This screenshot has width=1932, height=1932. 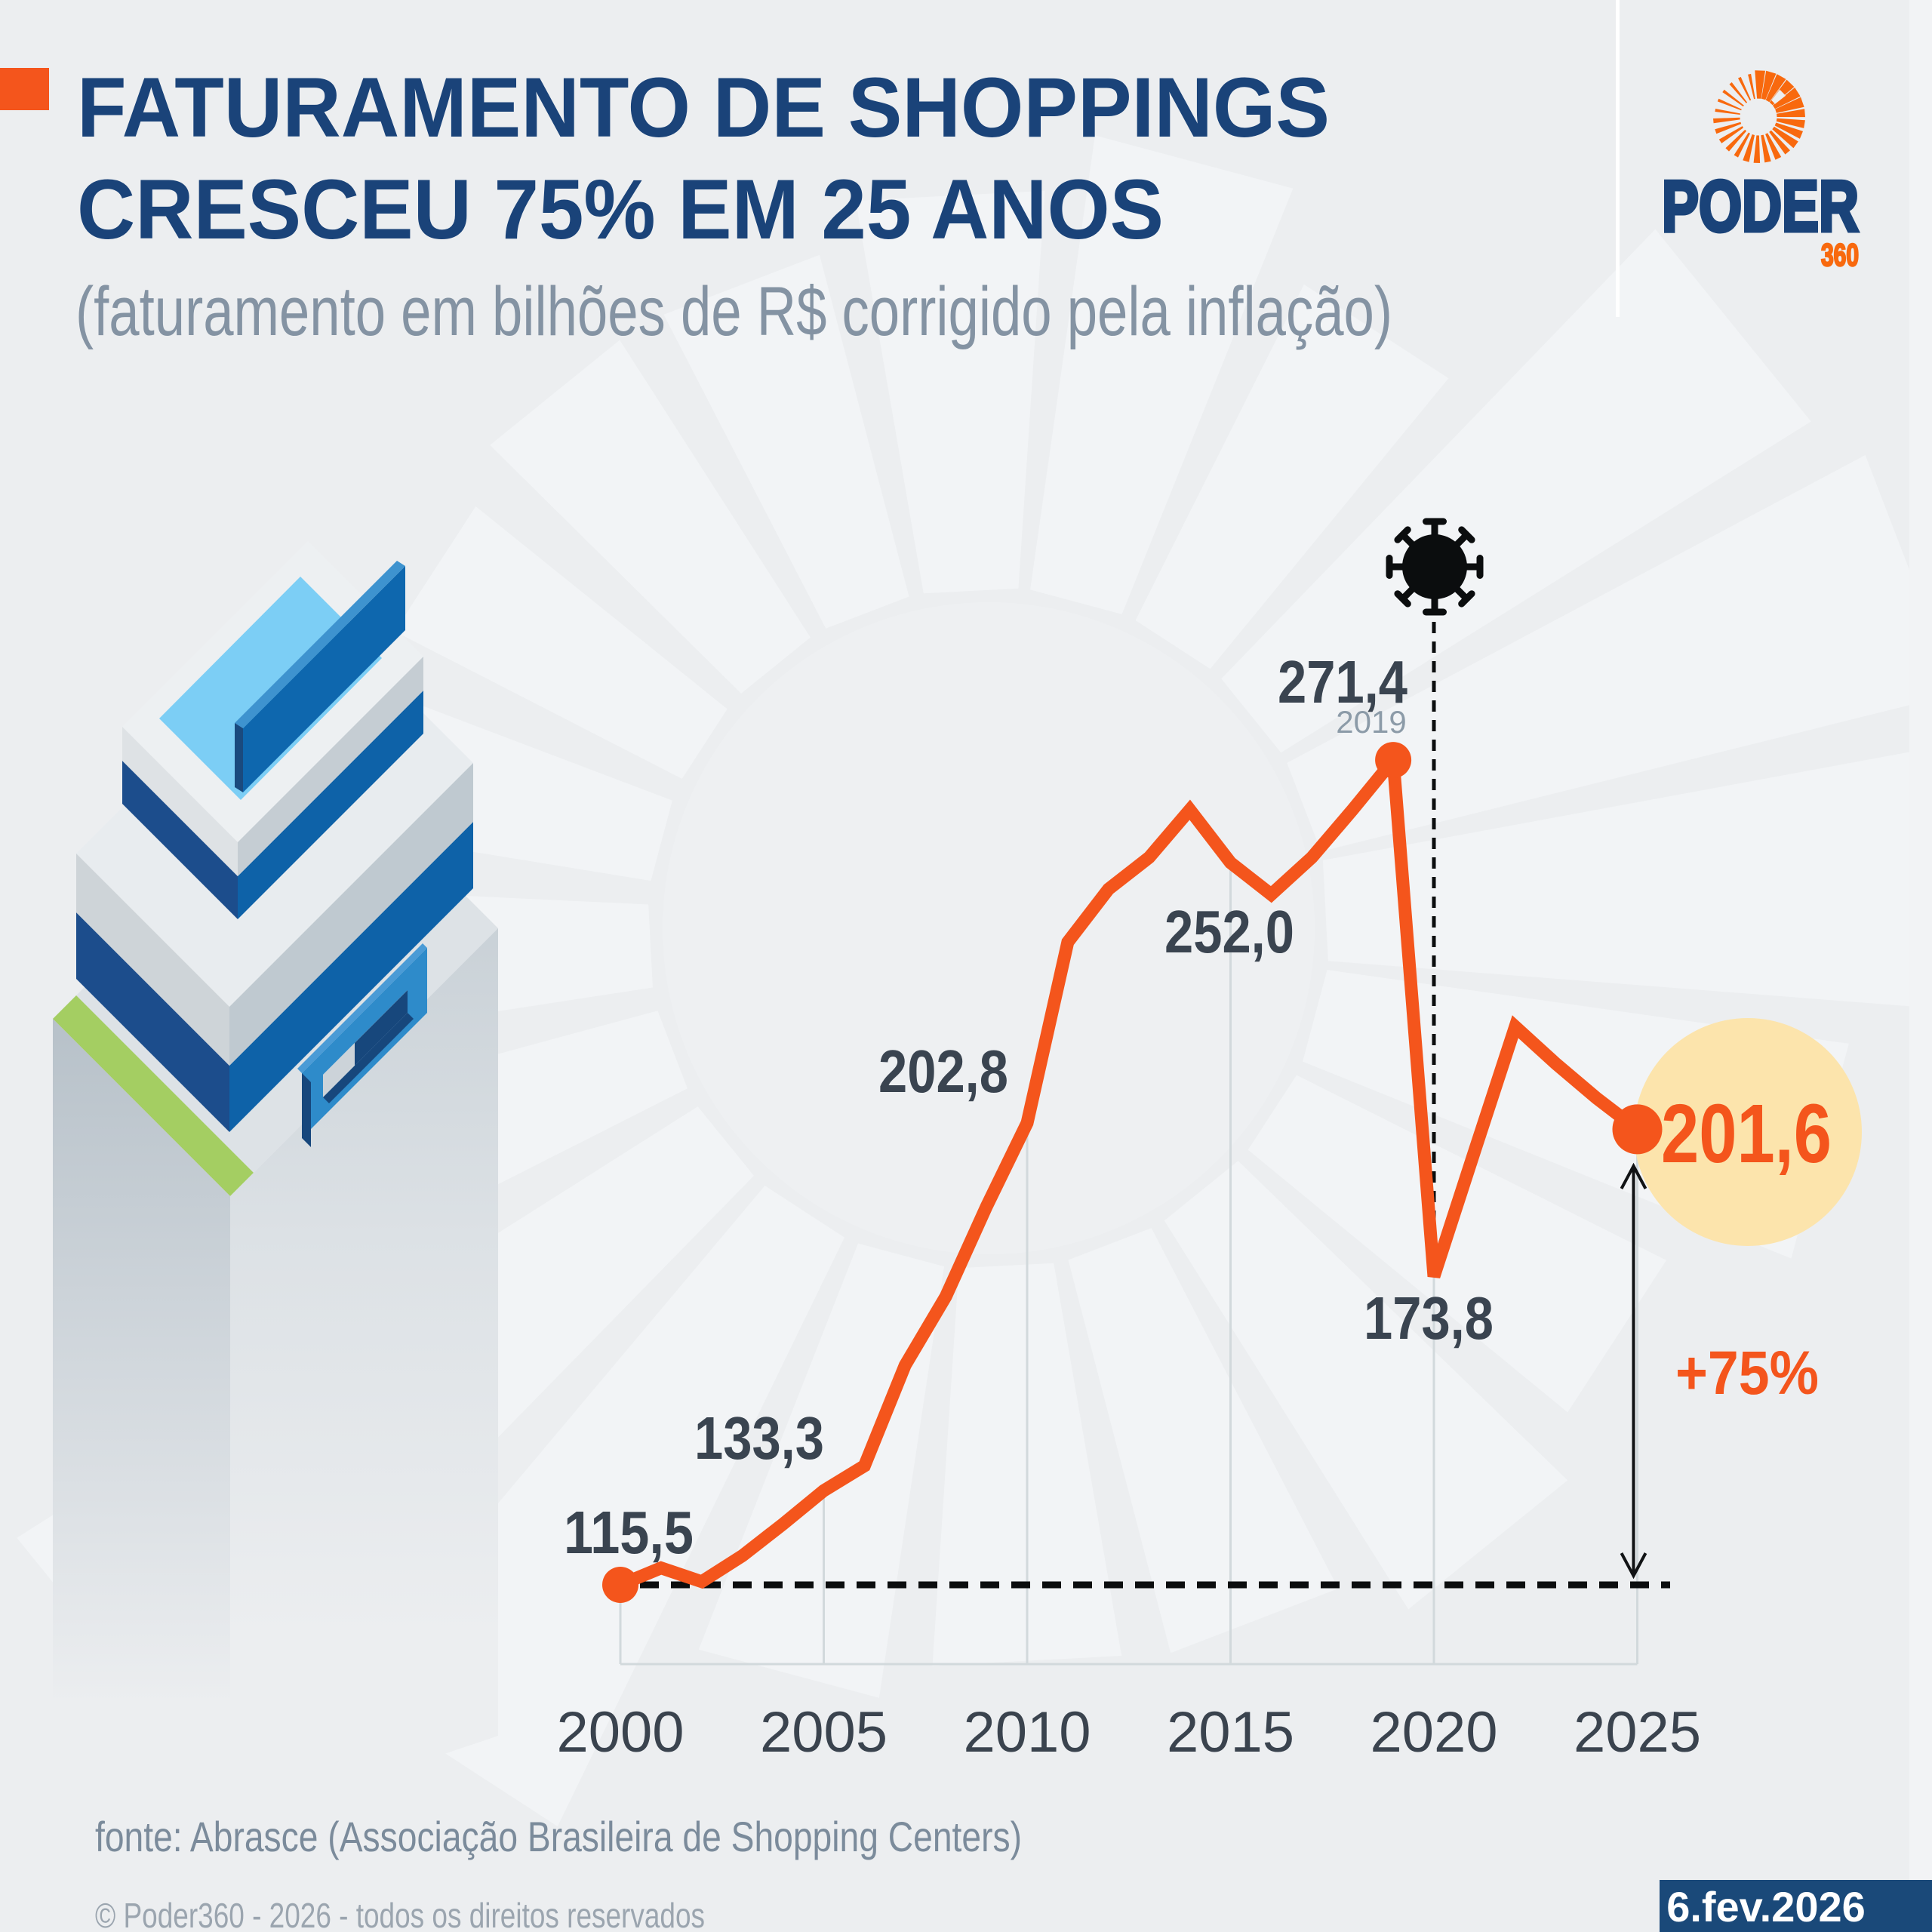 I want to click on svg-text: 133,3, so click(x=759, y=1438).